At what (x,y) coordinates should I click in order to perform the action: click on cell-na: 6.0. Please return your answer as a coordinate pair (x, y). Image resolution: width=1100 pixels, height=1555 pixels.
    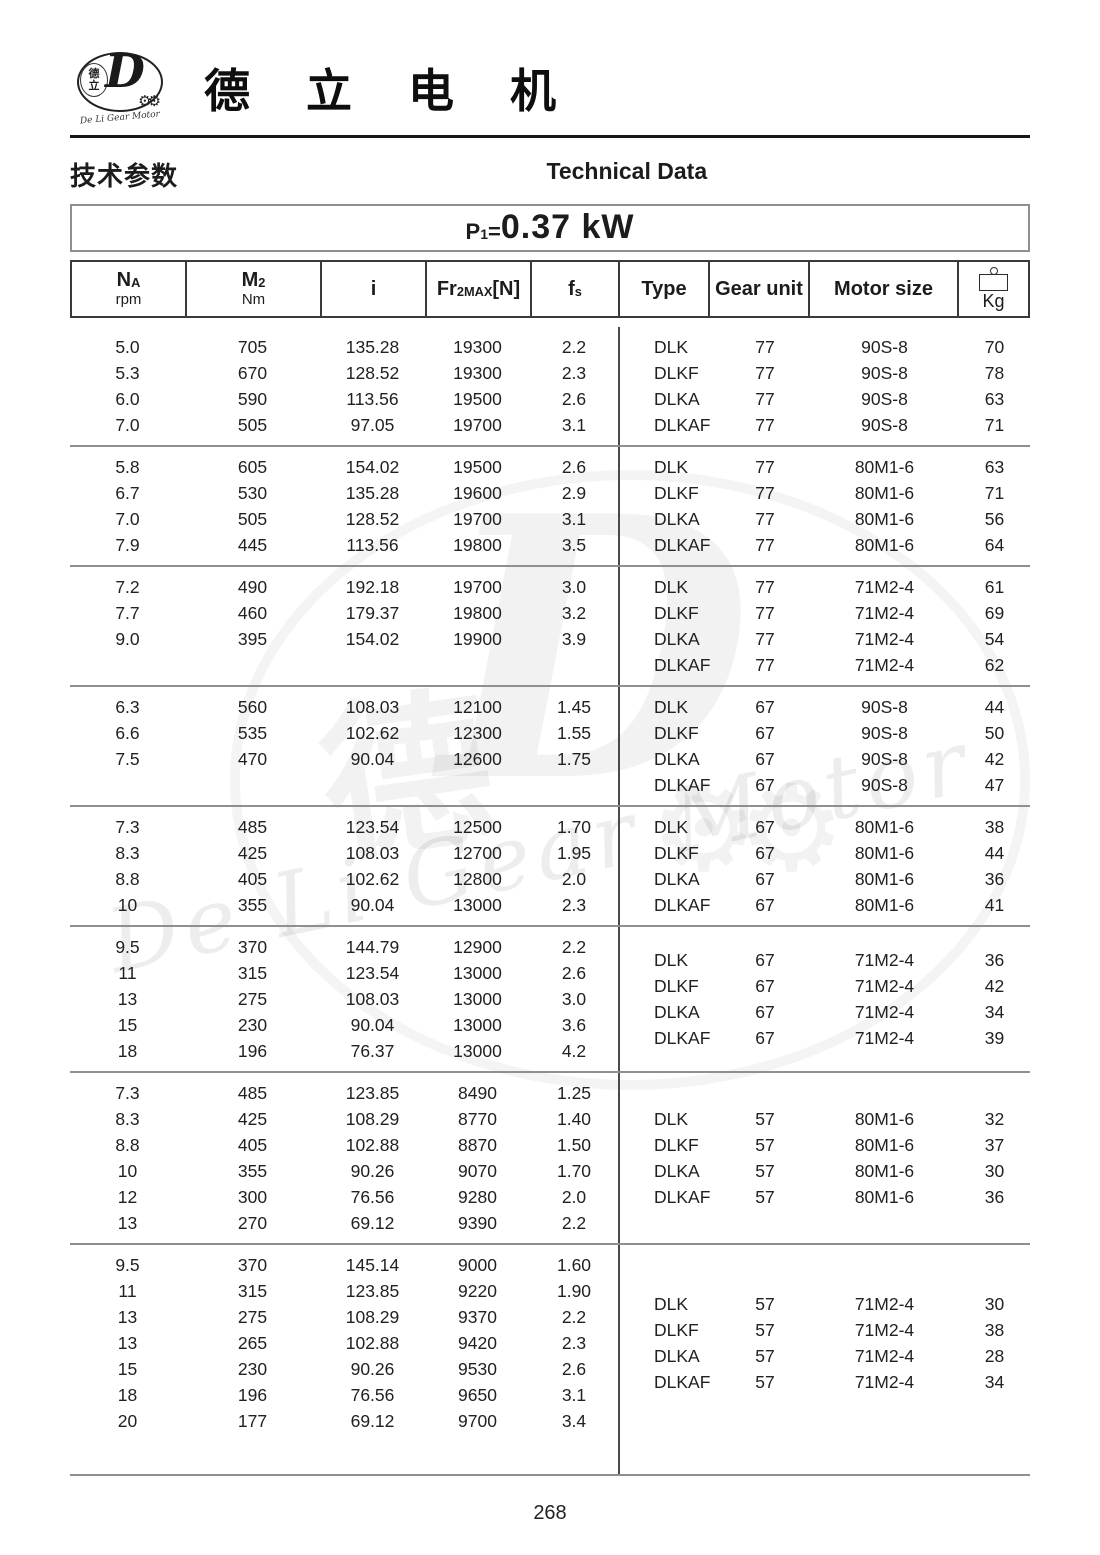
    Looking at the image, I should click on (127, 398).